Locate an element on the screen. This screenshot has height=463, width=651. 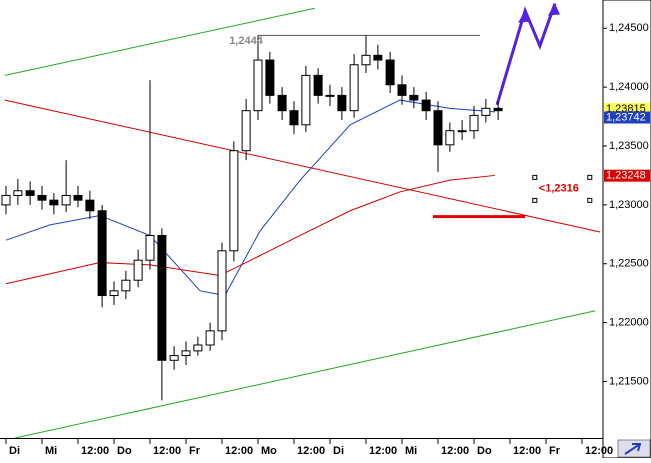
y-tick-label: 1,23500 is located at coordinates (629, 146).